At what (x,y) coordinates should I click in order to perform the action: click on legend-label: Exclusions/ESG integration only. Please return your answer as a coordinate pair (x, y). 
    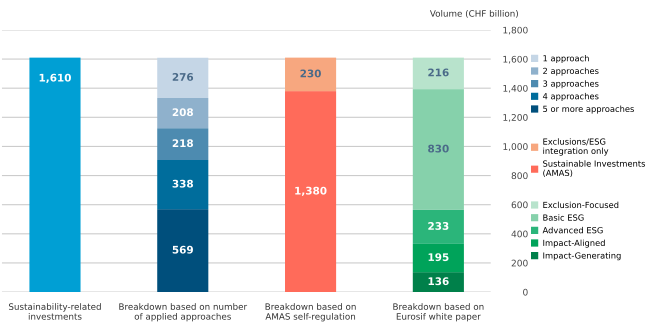
    Looking at the image, I should click on (575, 147).